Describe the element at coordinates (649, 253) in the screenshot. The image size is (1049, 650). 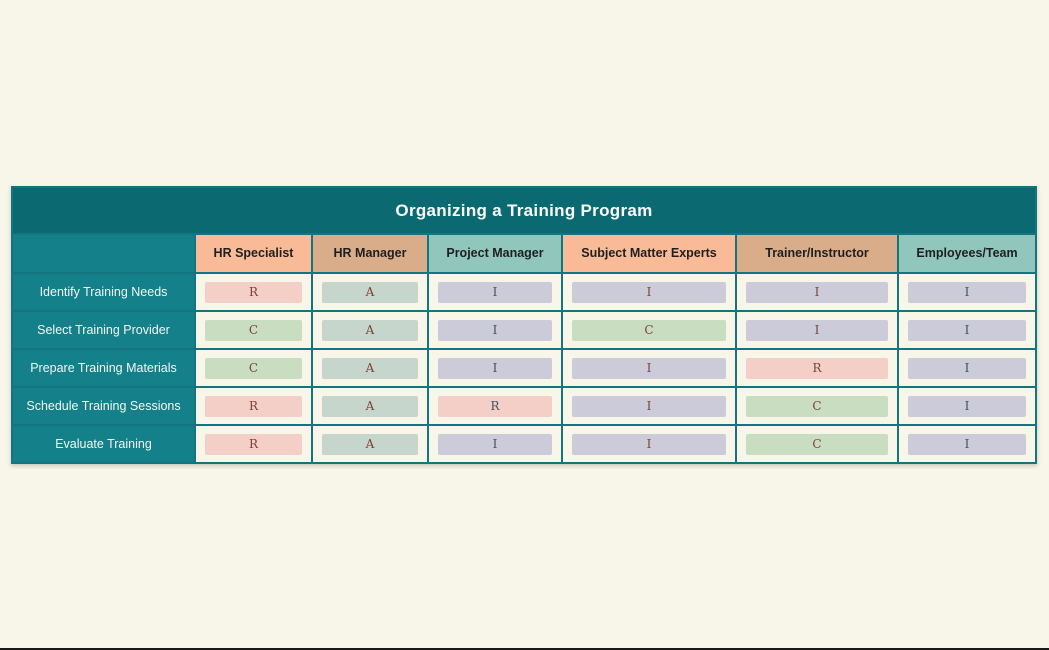
I see `column-header-4: Subject Matter Experts` at that location.